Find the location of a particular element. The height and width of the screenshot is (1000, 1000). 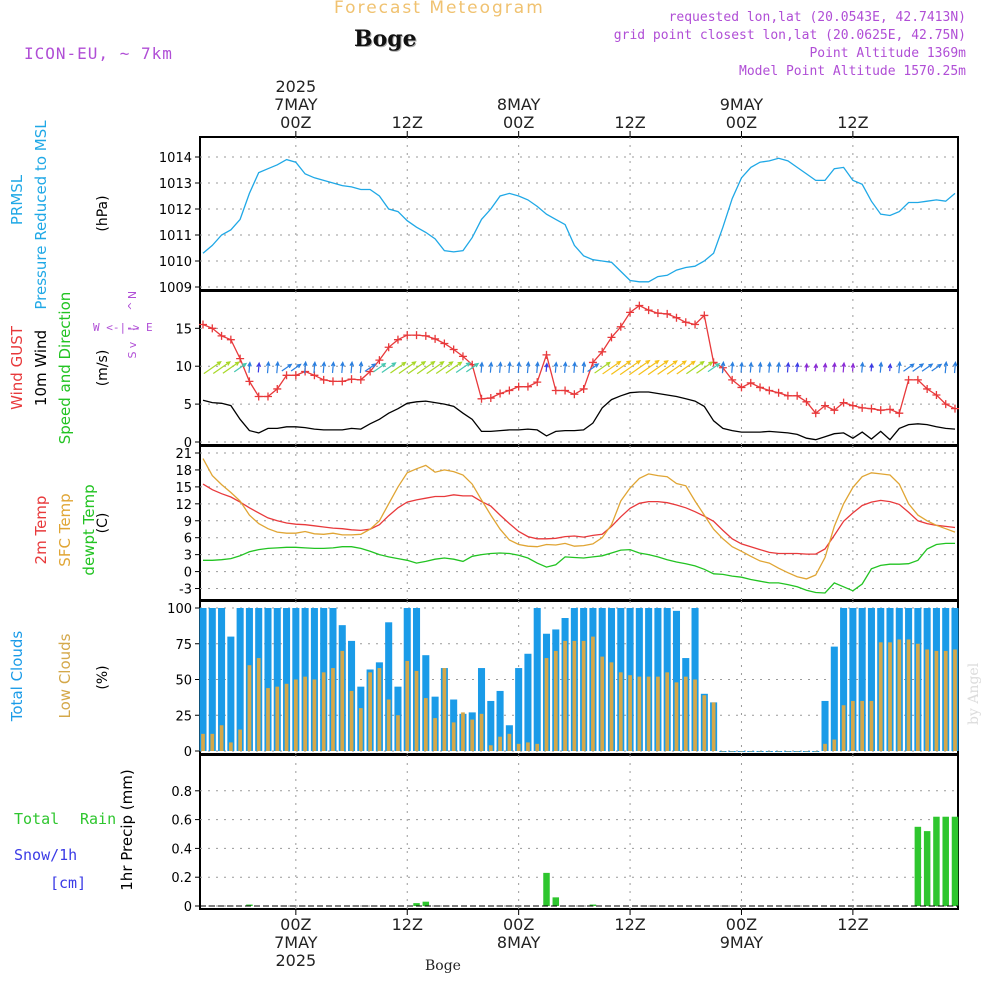

chart-title: Forecast Meteogram is located at coordinates (439, 9).